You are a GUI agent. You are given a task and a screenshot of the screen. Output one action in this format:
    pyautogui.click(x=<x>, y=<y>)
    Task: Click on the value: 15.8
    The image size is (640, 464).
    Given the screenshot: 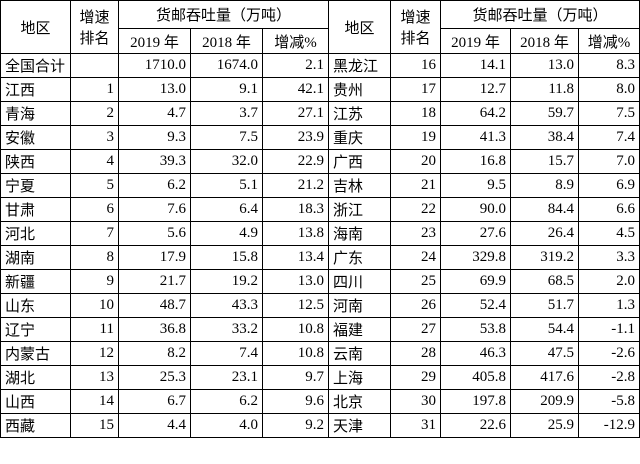 What is the action you would take?
    pyautogui.click(x=226, y=257)
    